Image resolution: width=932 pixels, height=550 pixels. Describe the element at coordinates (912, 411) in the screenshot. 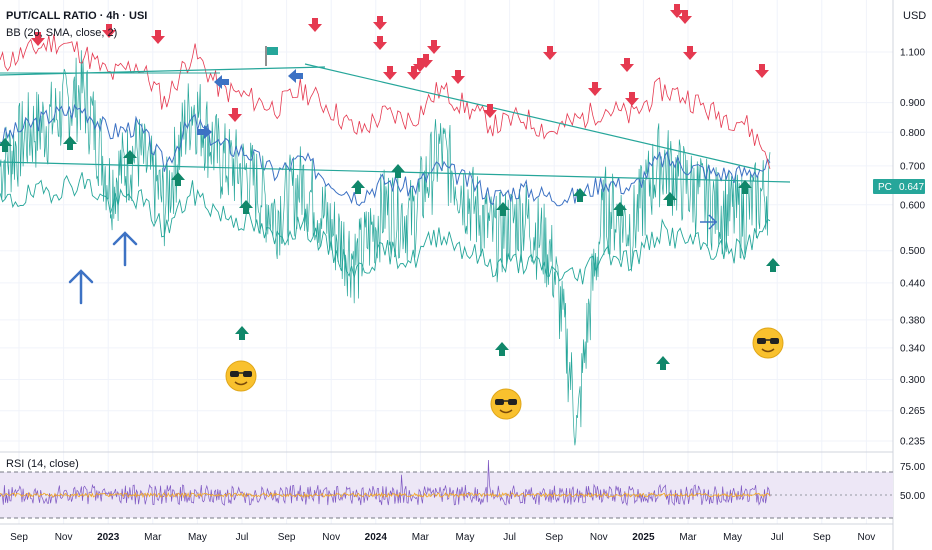

I see `y-tick-label: 0.265` at that location.